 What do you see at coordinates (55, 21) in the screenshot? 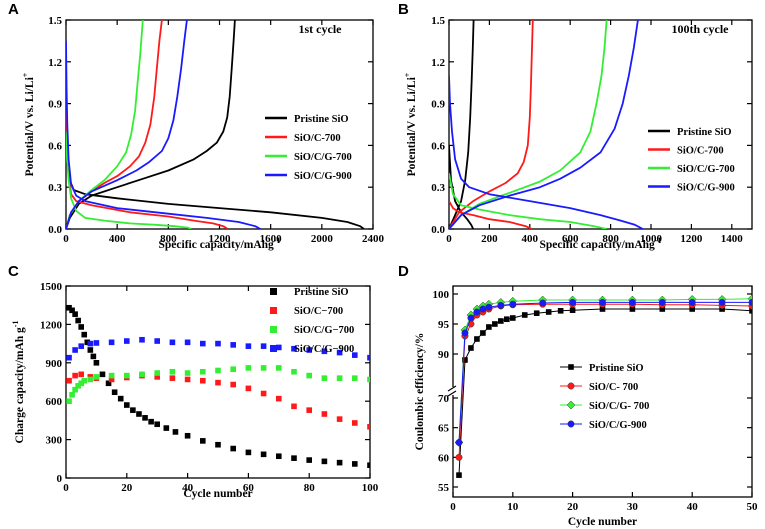
I see `y-tick-label: 1.5` at bounding box center [55, 21].